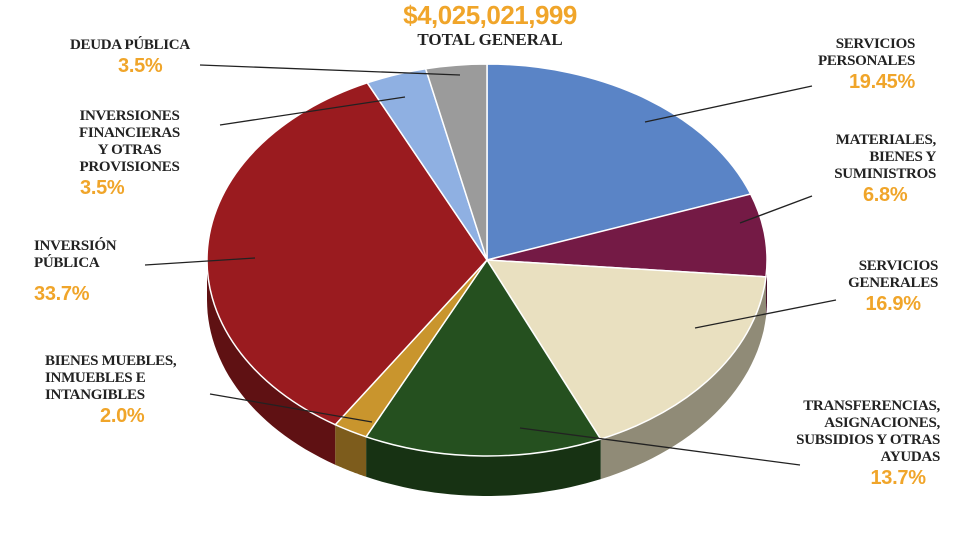 The width and height of the screenshot is (960, 540). Describe the element at coordinates (893, 274) in the screenshot. I see `slice-label: SERVICIOS GENERALES` at that location.